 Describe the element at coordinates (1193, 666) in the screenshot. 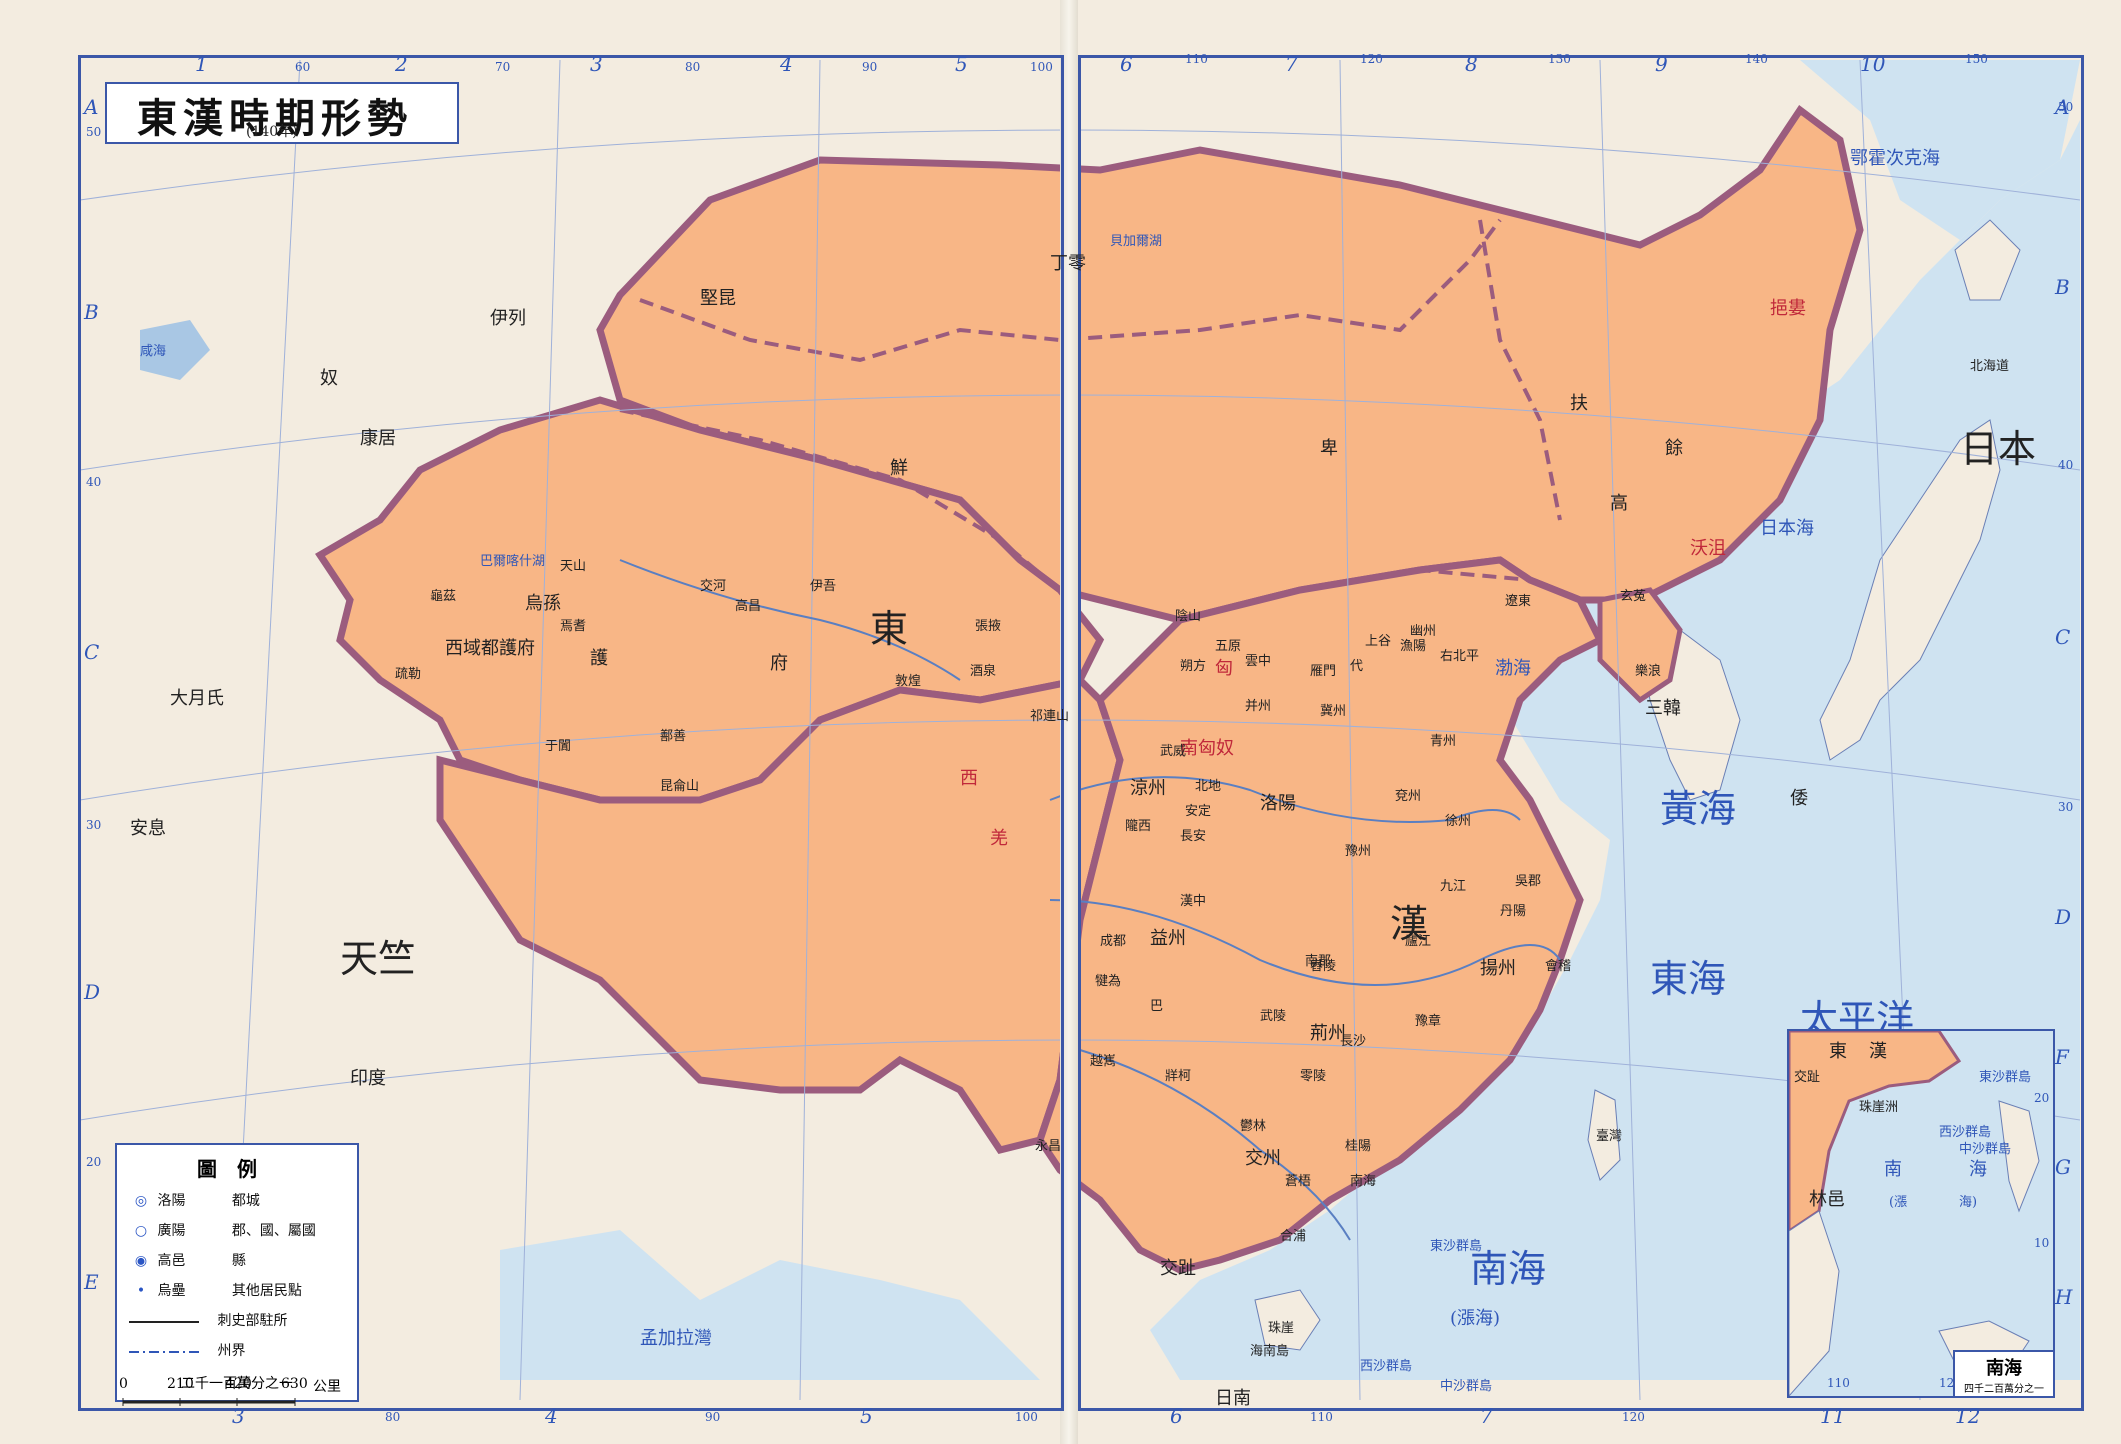

I see `label-shuofang: 朔方` at that location.